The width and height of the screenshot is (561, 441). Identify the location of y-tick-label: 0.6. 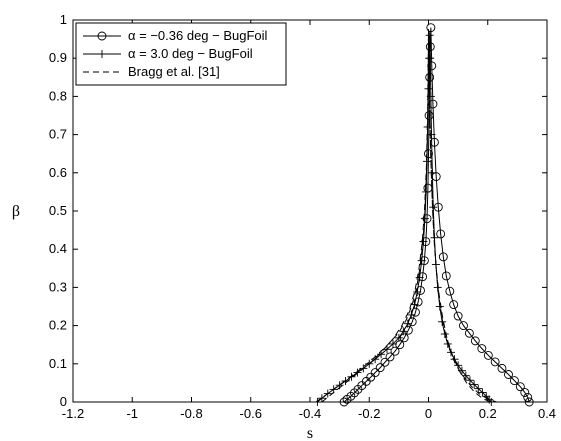
(58, 172).